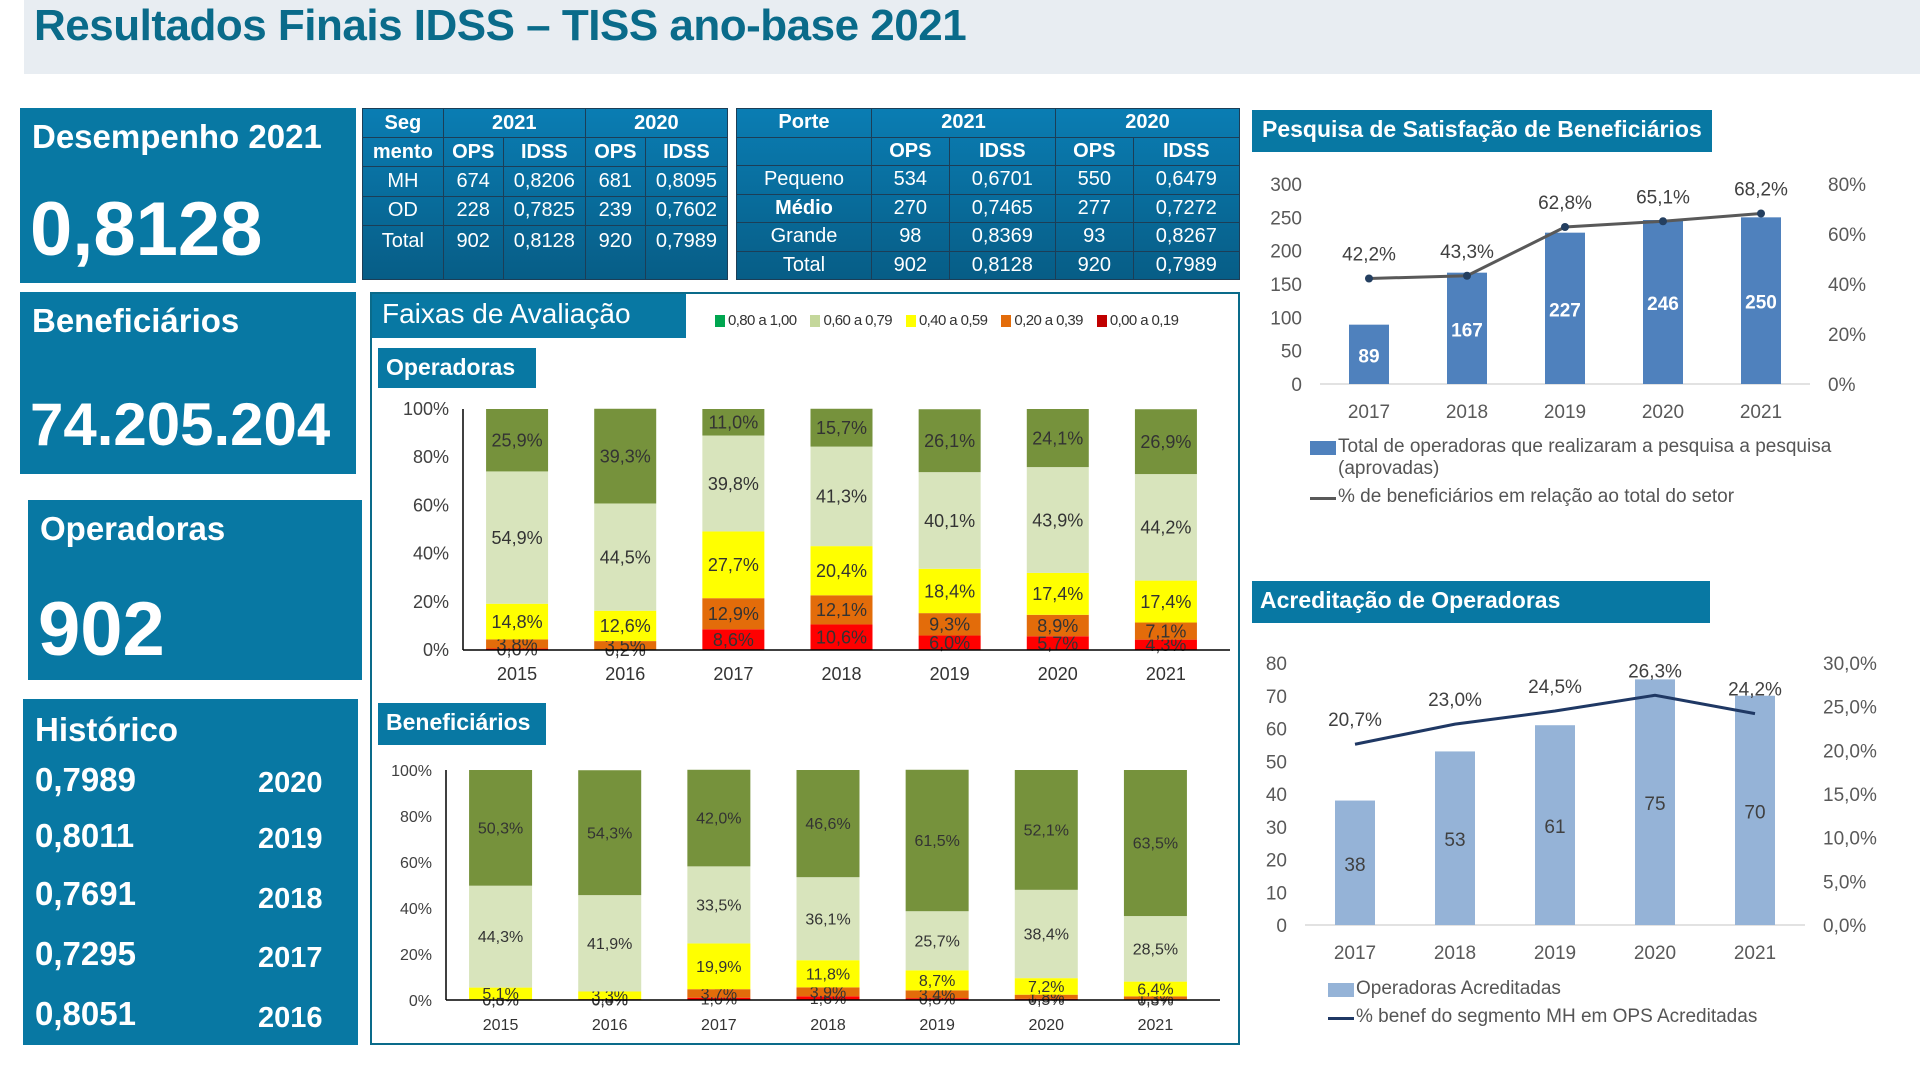 The image size is (1920, 1080). What do you see at coordinates (1057, 643) in the screenshot?
I see `data-label: 5,7%` at bounding box center [1057, 643].